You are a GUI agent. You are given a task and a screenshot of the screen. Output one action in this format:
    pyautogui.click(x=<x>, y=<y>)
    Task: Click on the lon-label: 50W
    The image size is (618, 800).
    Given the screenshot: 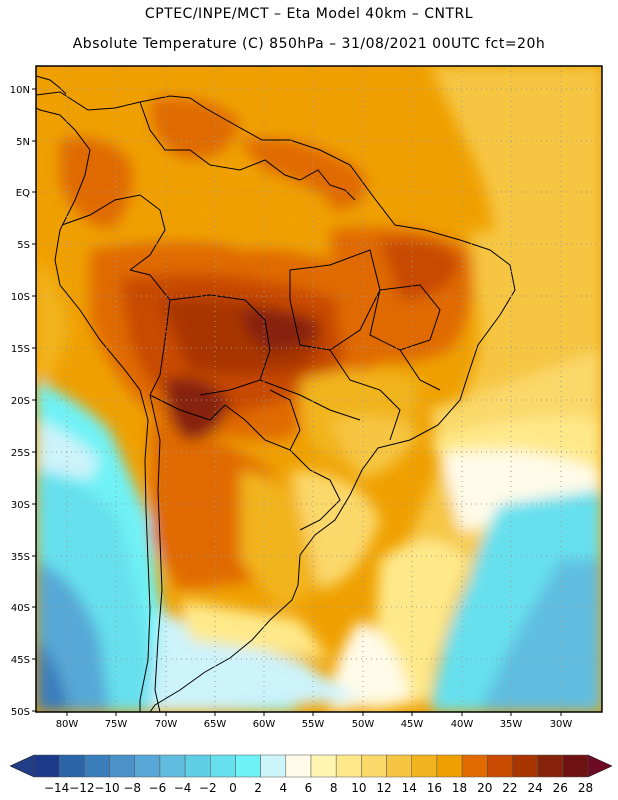 What is the action you would take?
    pyautogui.click(x=363, y=724)
    